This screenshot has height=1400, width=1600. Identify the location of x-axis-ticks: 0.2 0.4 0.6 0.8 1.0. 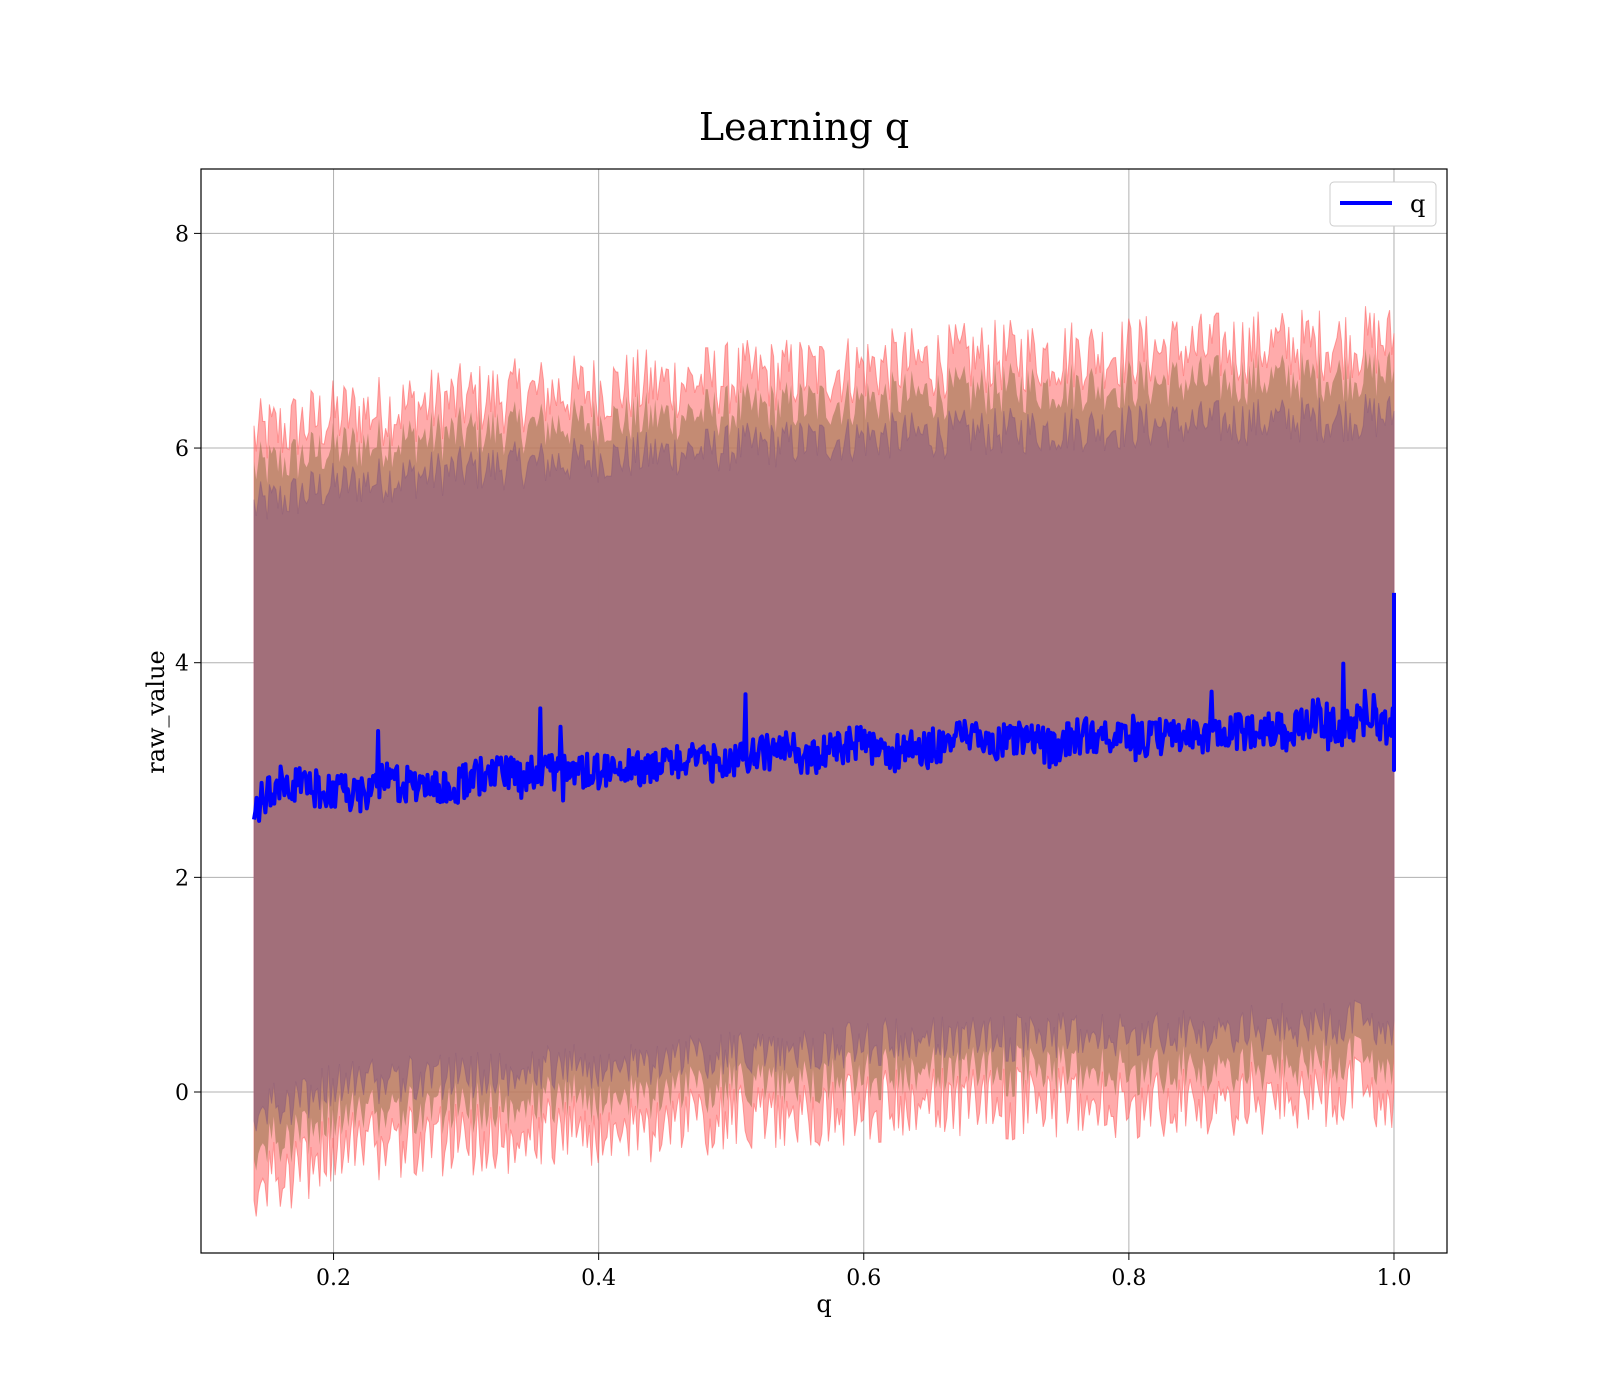
(863, 1272).